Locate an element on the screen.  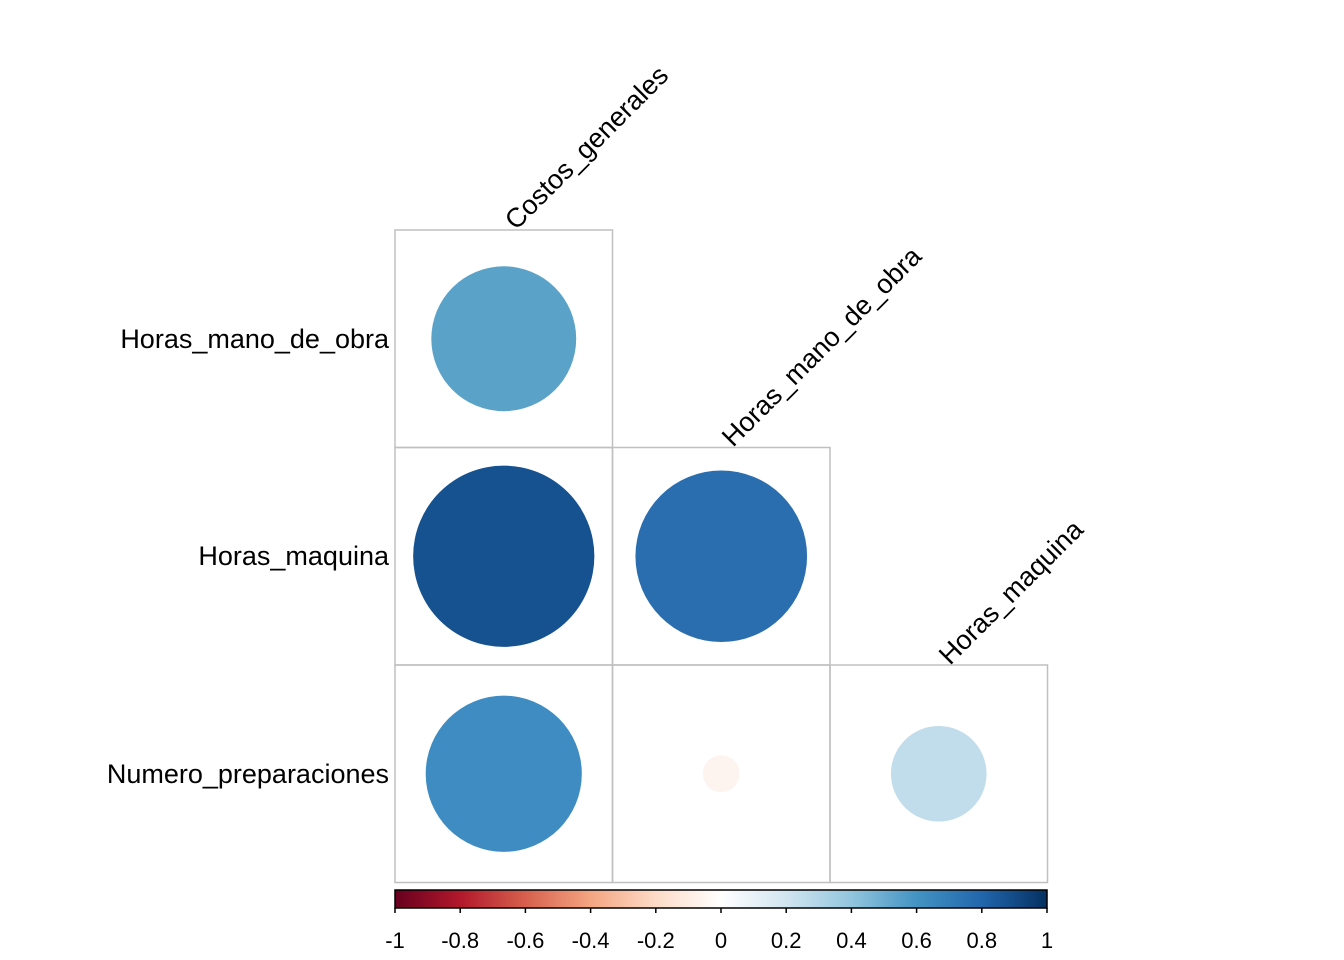
corr-circle-numero-preparaciones-horas-maquina is located at coordinates (938, 773).